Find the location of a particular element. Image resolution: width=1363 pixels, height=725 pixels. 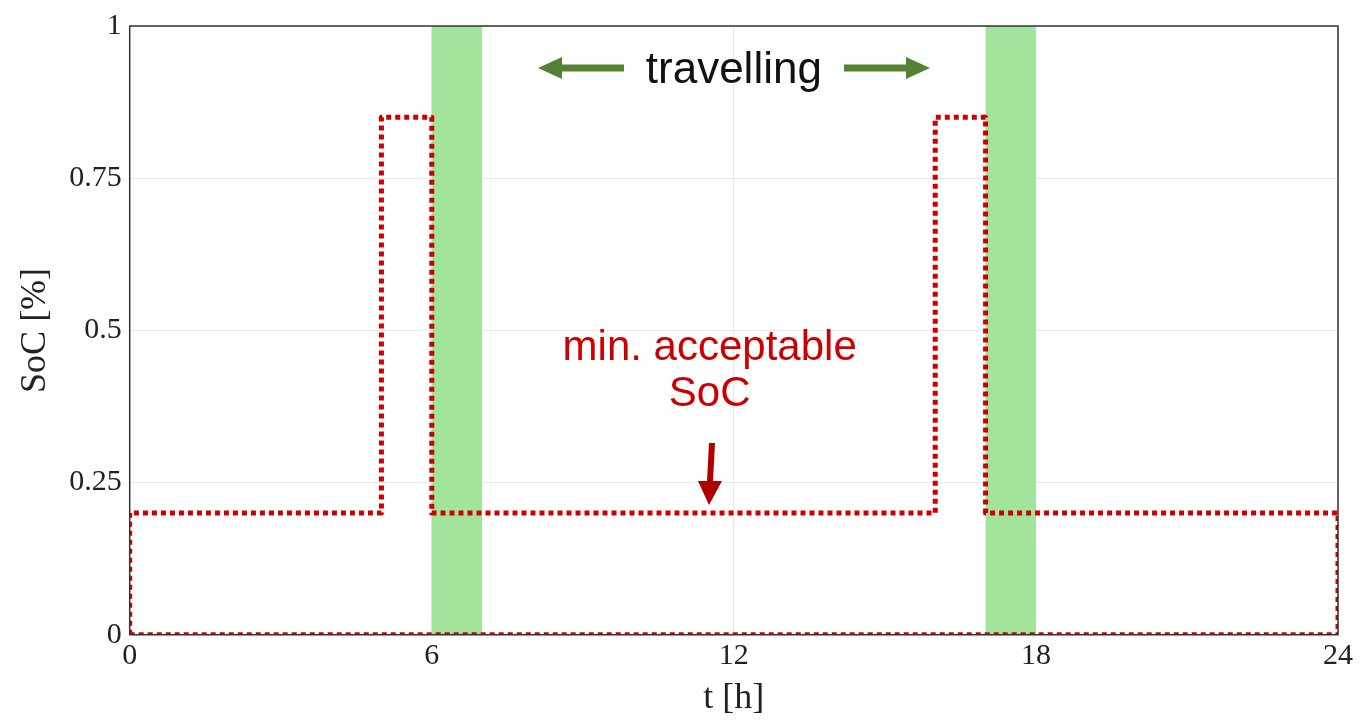

y-tick-label: 0.5 is located at coordinates (103, 328).